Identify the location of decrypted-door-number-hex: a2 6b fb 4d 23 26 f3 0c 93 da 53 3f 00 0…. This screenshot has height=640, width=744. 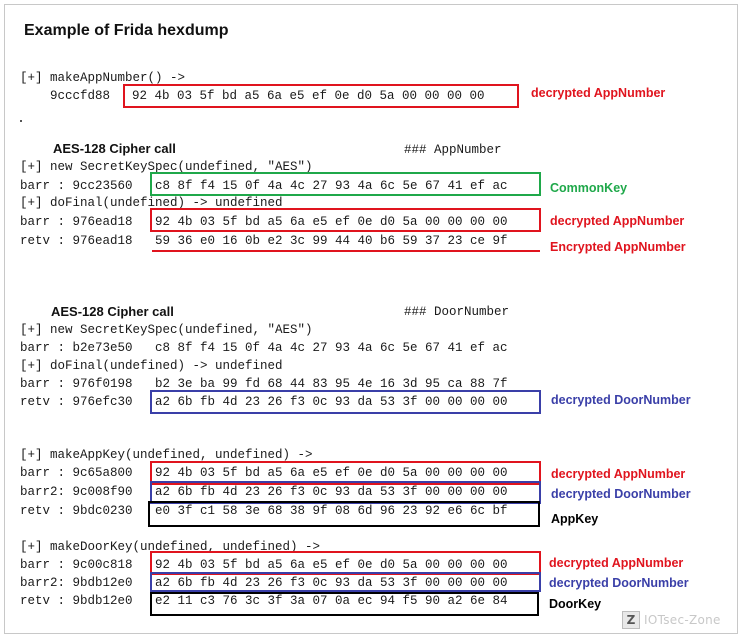
(331, 402).